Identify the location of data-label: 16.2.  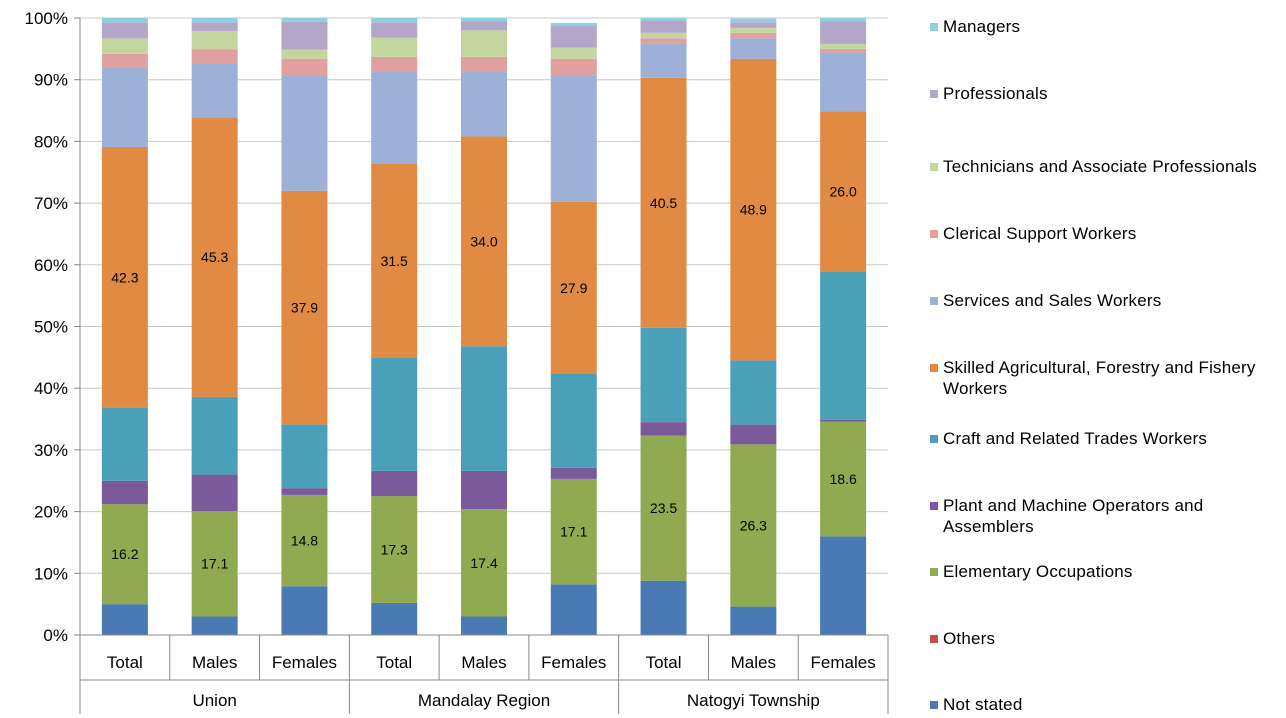
(124, 554).